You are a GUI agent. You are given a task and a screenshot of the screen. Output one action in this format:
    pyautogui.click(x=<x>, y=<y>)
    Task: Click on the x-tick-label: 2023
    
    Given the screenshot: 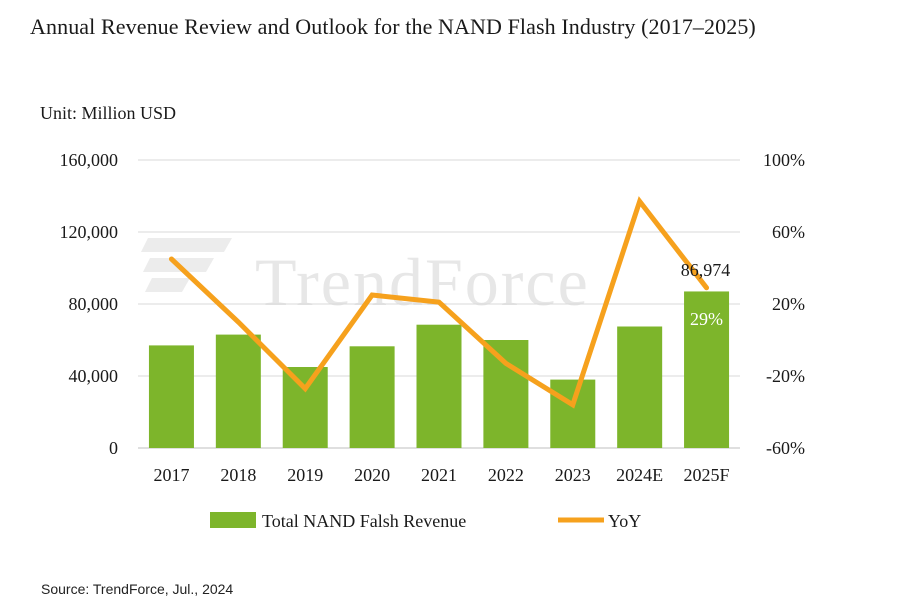 What is the action you would take?
    pyautogui.click(x=573, y=475)
    